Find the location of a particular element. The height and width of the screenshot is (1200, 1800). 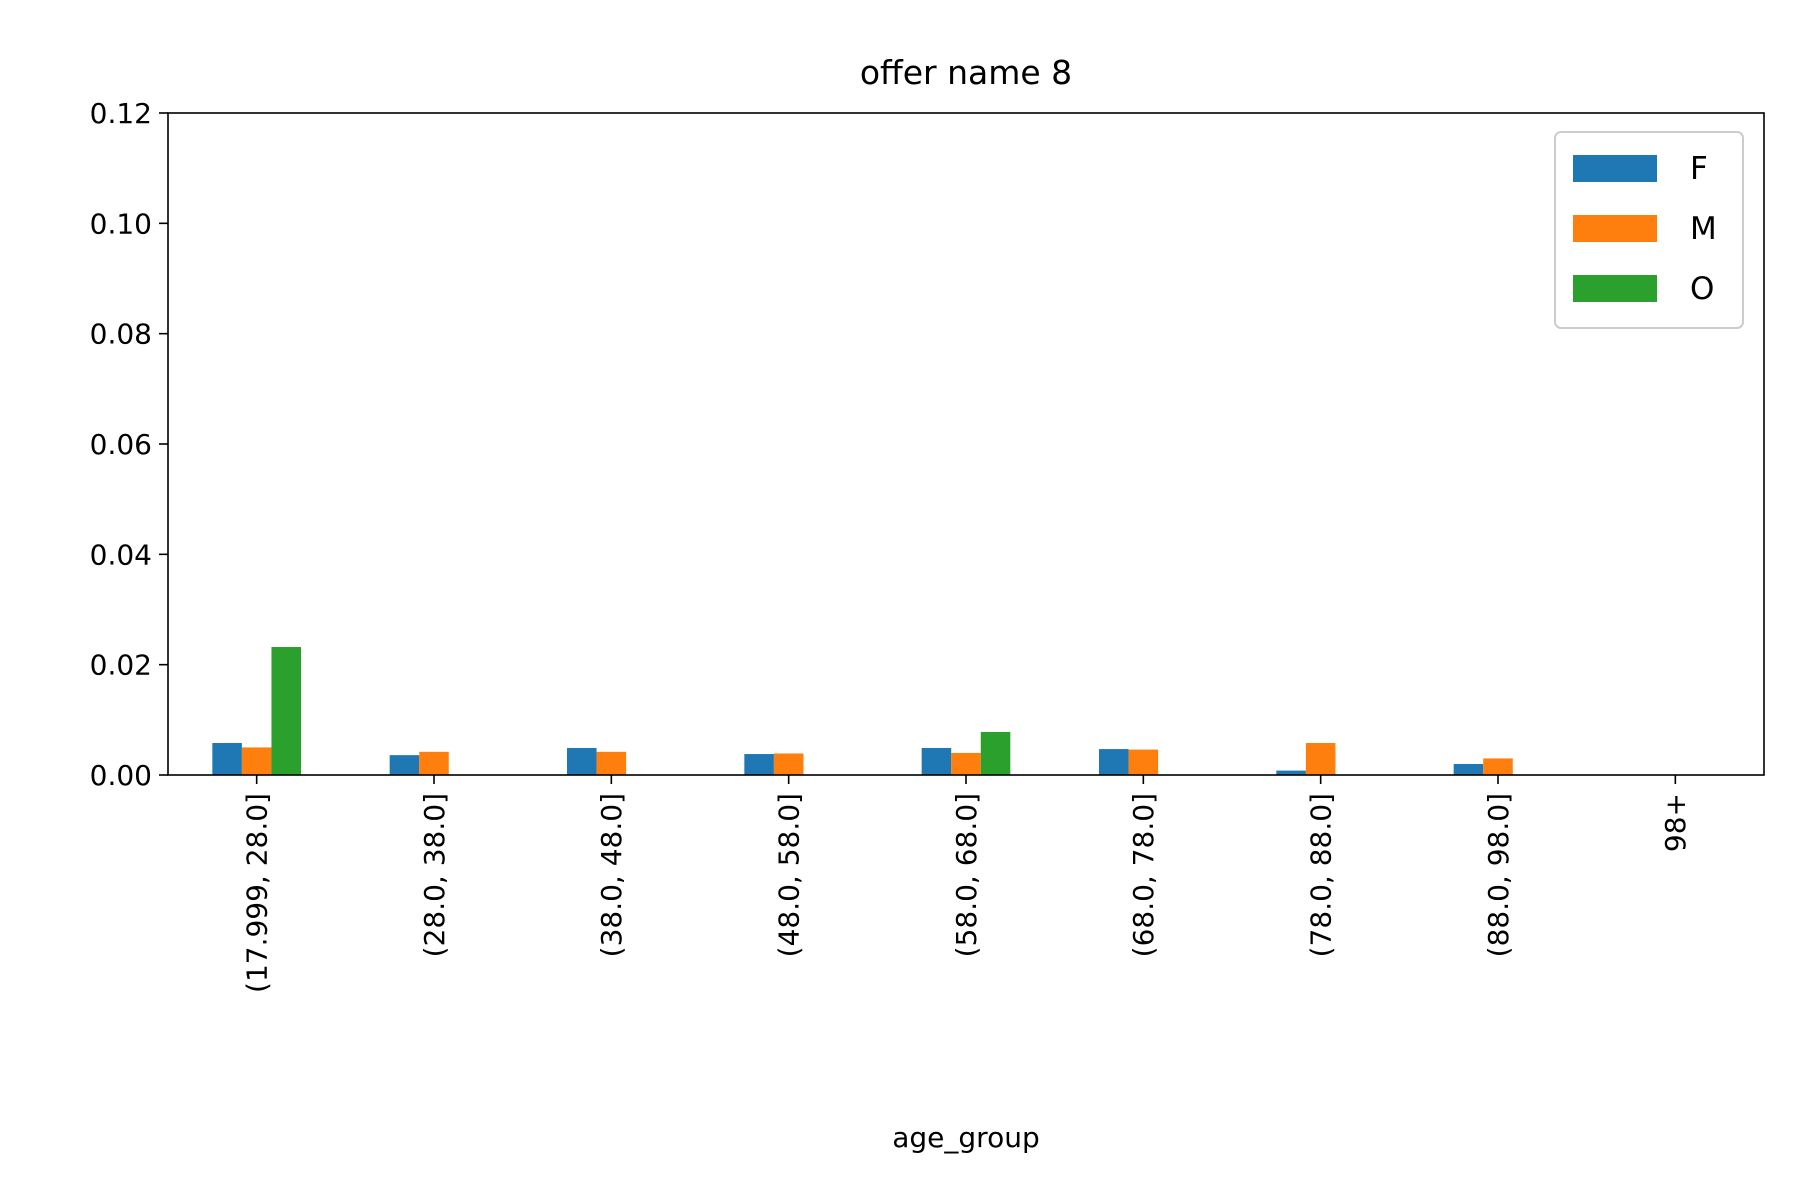

x-tick-label: (58.0, 68.0] is located at coordinates (966, 875).